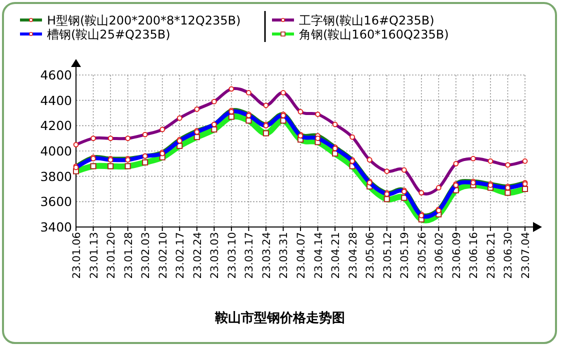 Image resolution: width=561 pixels, height=348 pixels. I want to click on legend-label: 工字钢(鞍山16#Q235B), so click(366, 21).